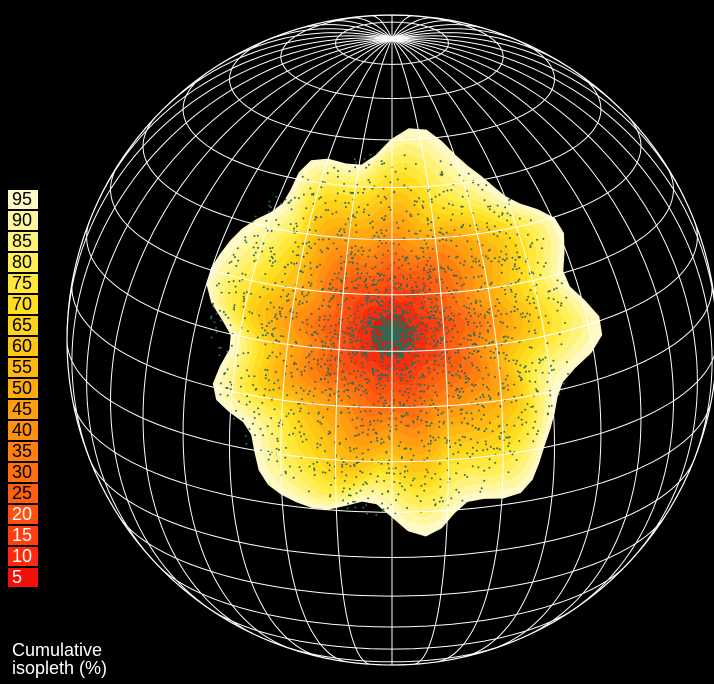  I want to click on meridian-line, so click(326, 36).